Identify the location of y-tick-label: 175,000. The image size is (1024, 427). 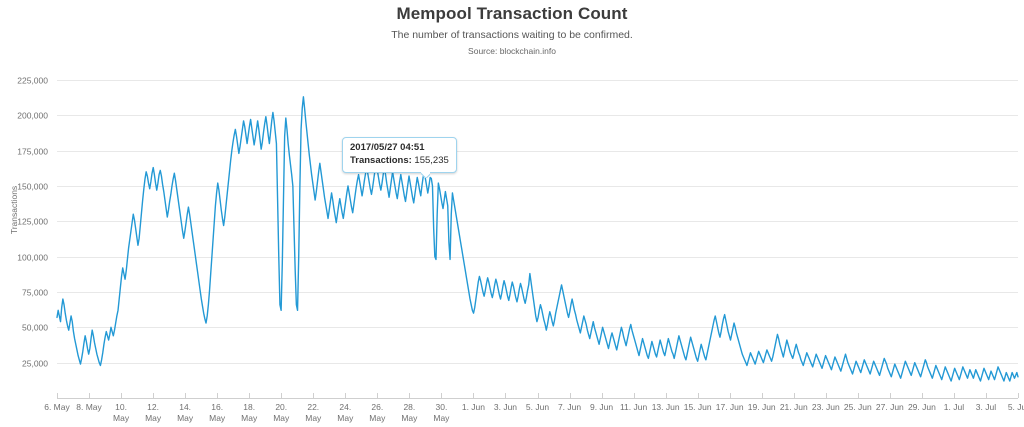
(32, 152).